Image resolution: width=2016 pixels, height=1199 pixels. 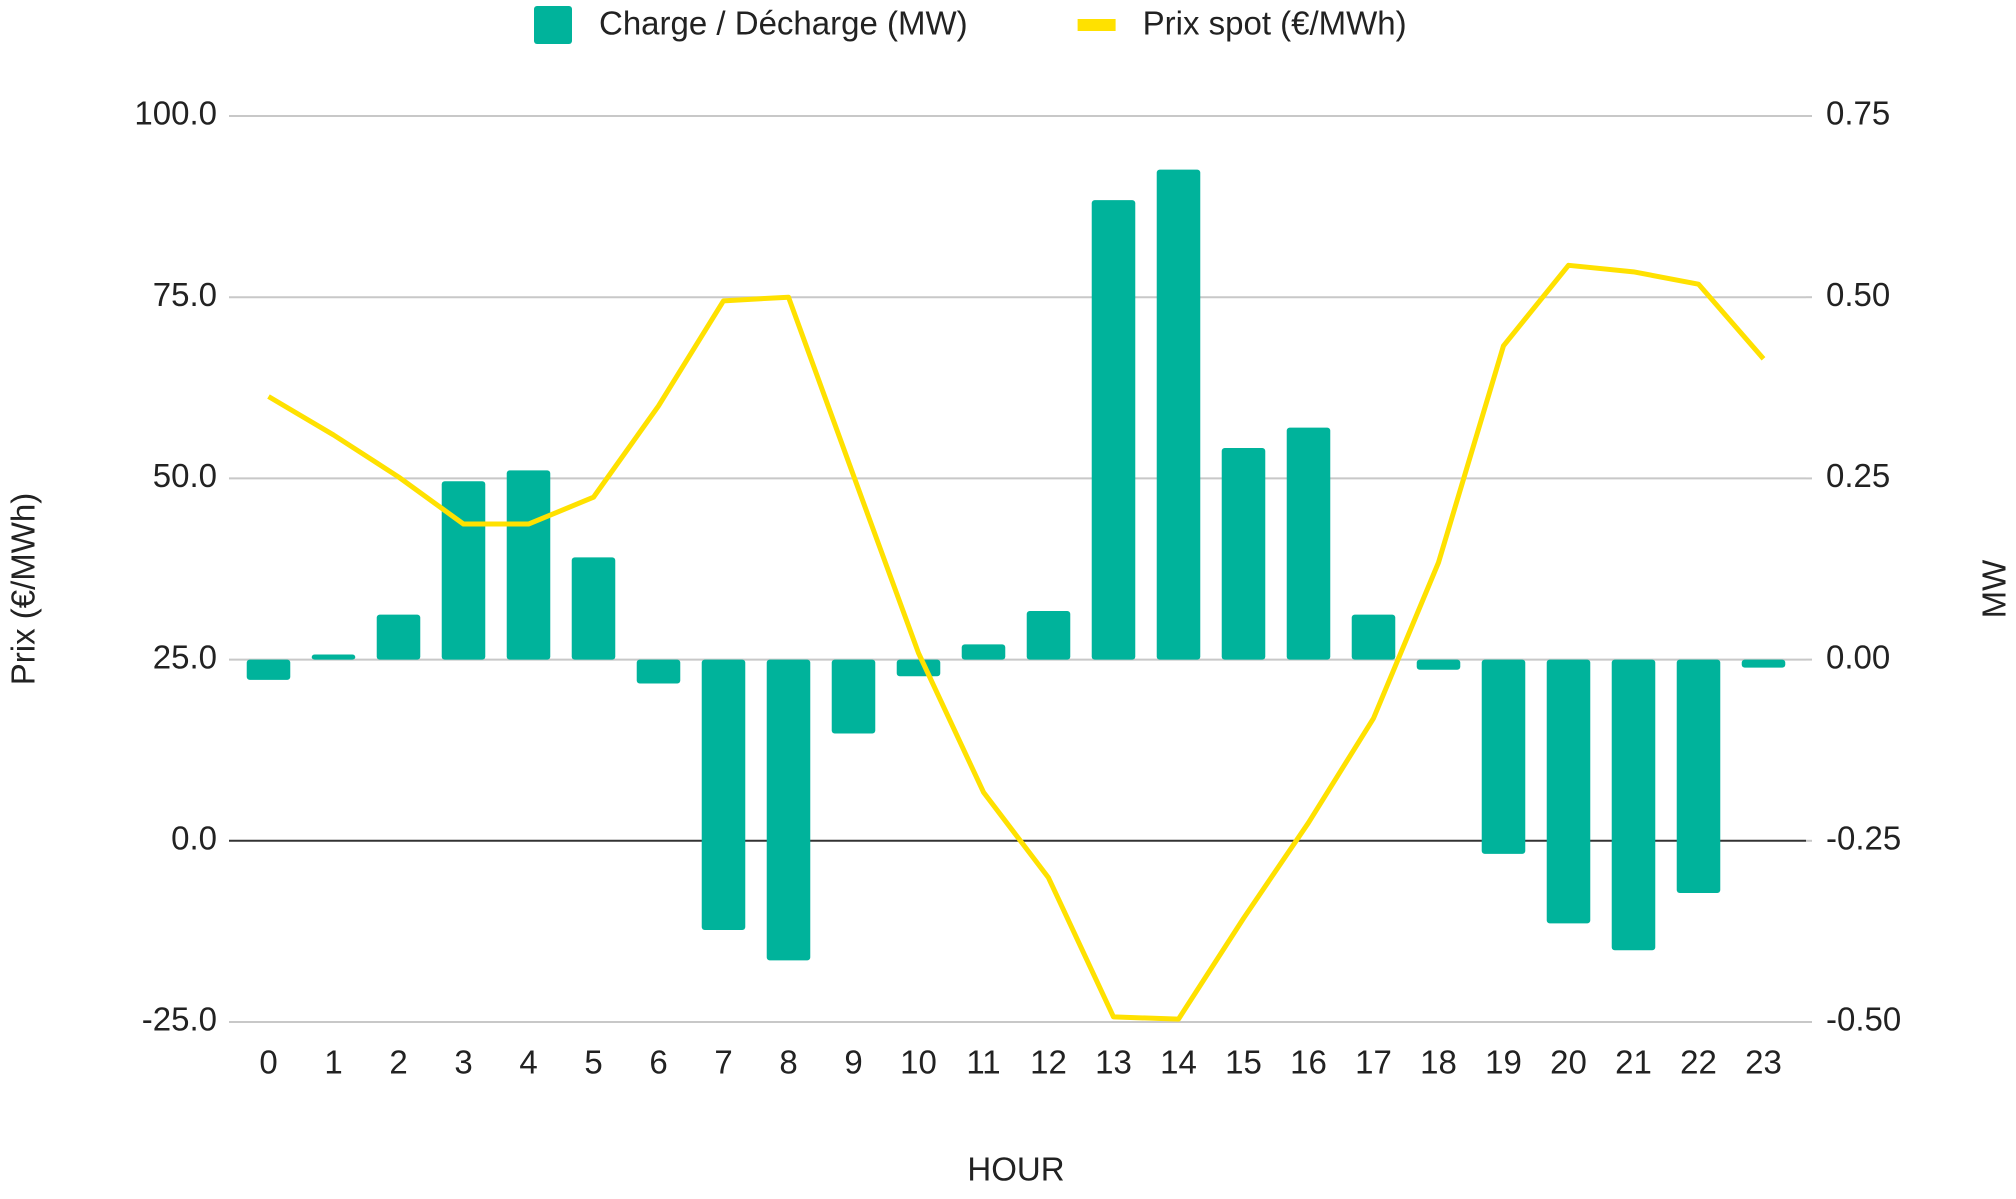 I want to click on x-tick-label: 8, so click(x=788, y=1062).